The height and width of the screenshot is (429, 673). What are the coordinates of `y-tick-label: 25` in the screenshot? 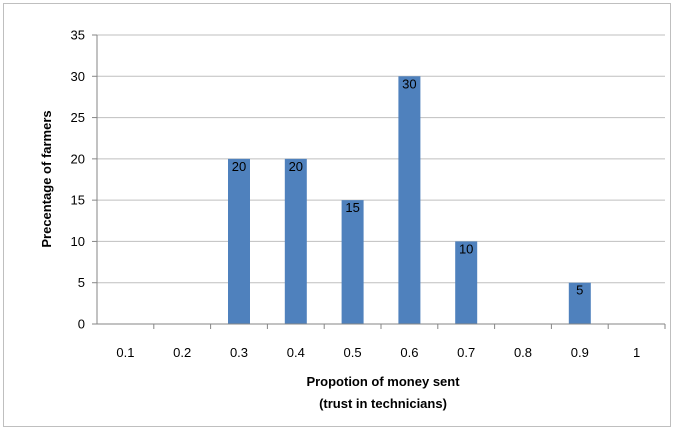 It's located at (78, 117).